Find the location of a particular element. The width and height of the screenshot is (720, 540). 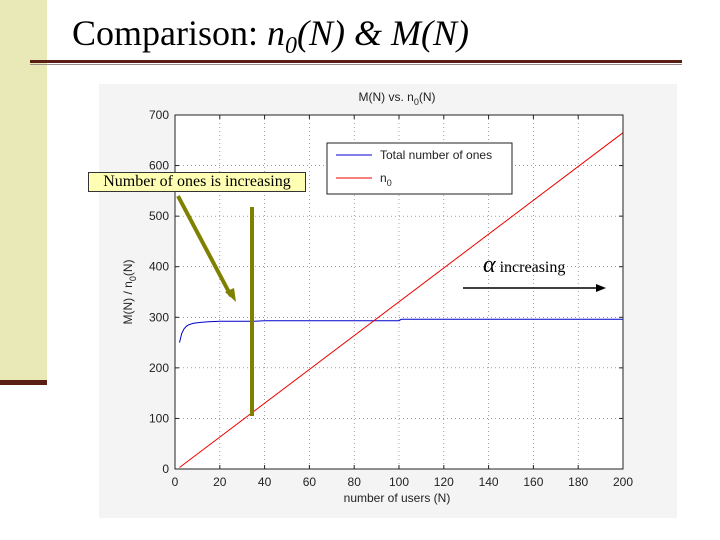

y-tick-label: 300 is located at coordinates (159, 317).